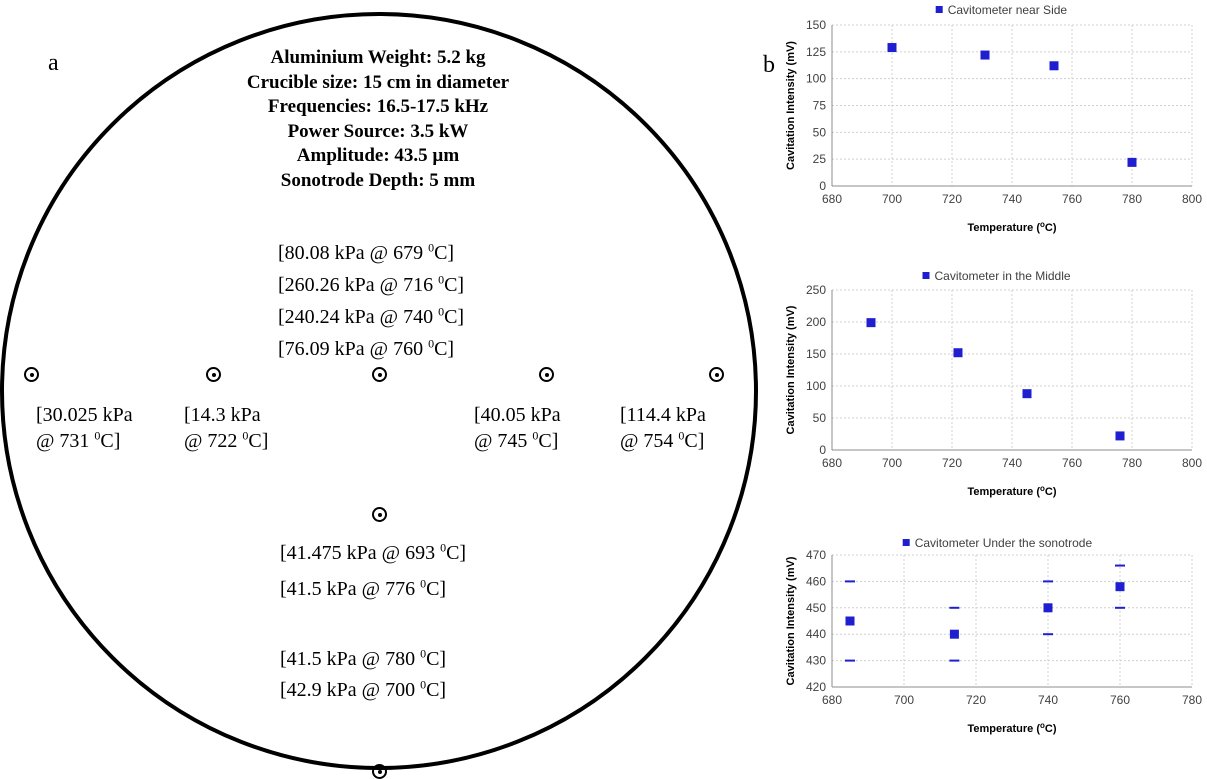  What do you see at coordinates (816, 634) in the screenshot?
I see `y-tick-label: 440` at bounding box center [816, 634].